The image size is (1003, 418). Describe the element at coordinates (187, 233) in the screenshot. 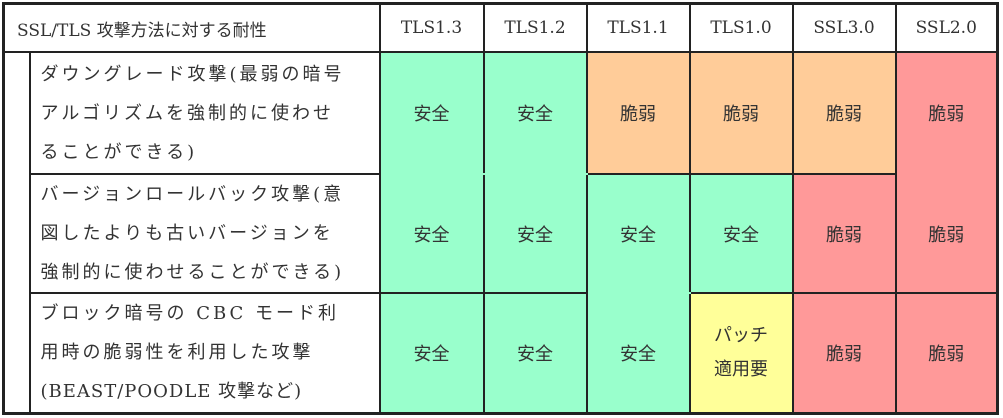

I see `label-line: 図したよりも古いバージョンを` at that location.